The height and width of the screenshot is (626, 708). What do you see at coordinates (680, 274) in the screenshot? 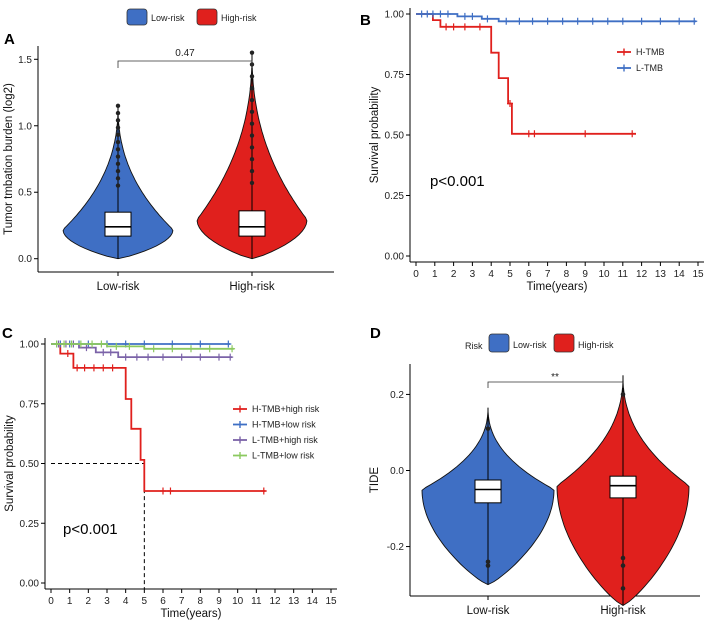
I see `x-tick-label: 14` at bounding box center [680, 274].